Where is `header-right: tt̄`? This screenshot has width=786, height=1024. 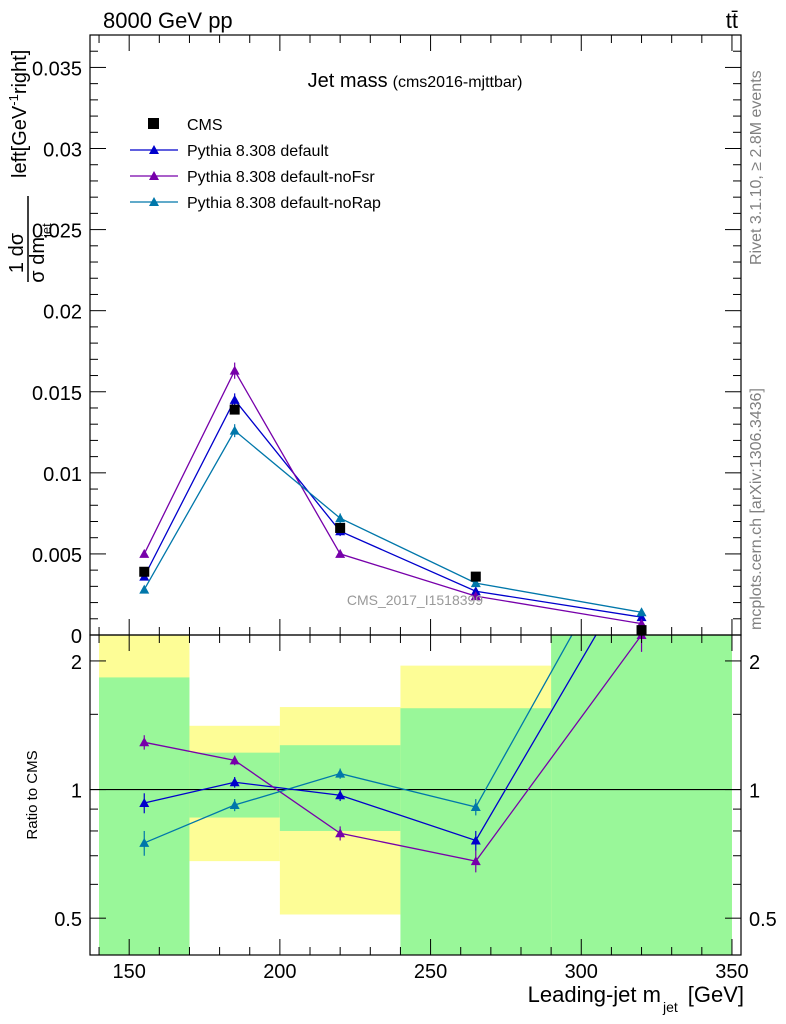
header-right: tt̄ is located at coordinates (732, 20).